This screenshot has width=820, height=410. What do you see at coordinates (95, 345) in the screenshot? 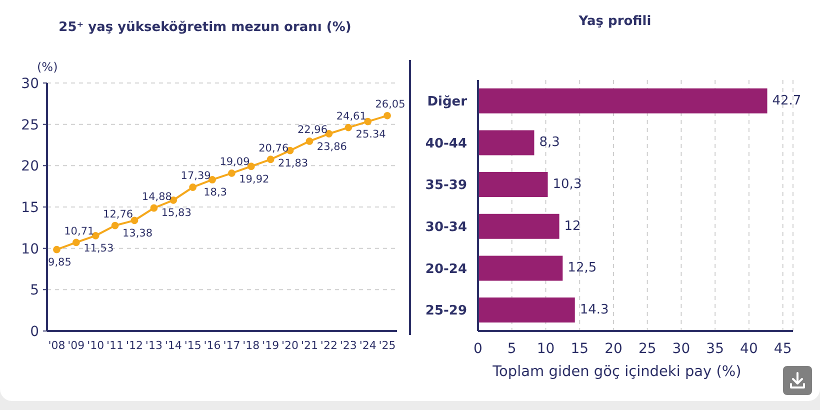
I see `x-tick-label: '10` at bounding box center [95, 345].